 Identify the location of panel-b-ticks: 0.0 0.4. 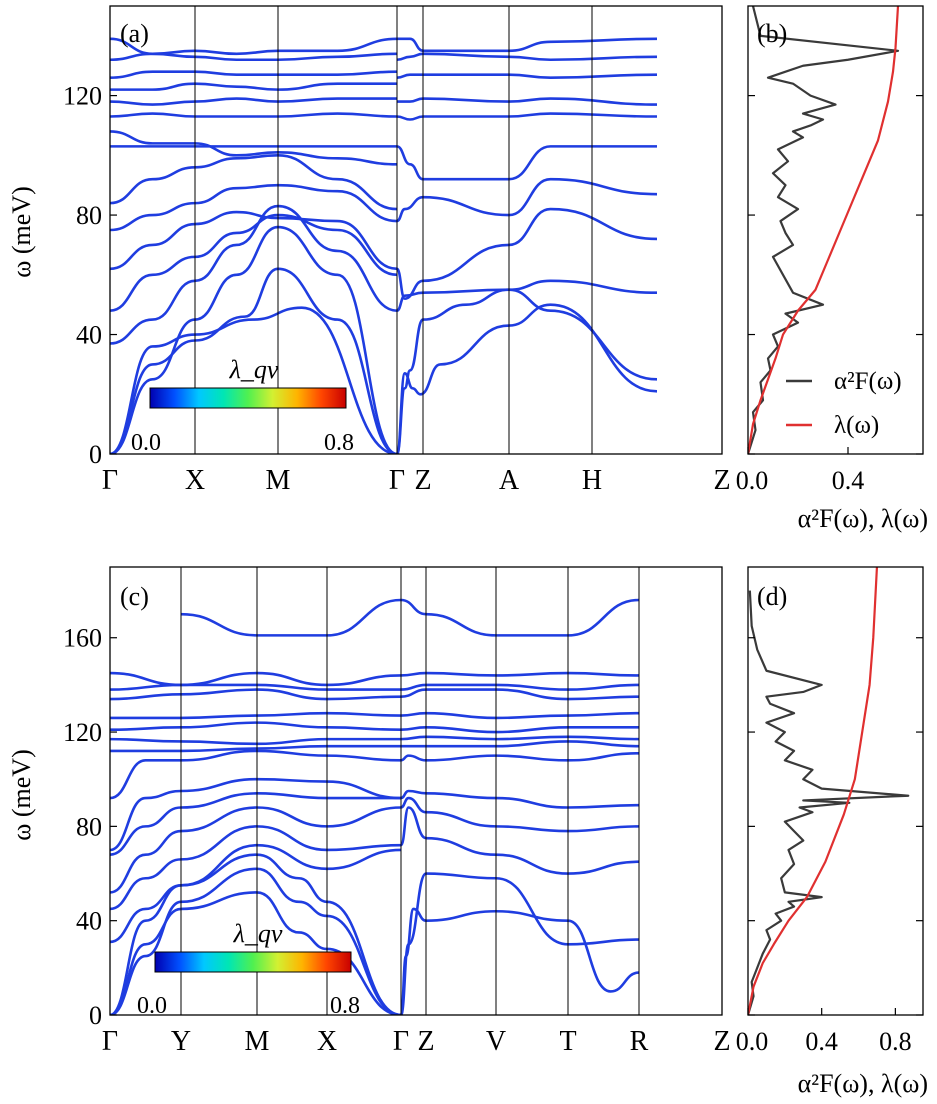
(829, 294).